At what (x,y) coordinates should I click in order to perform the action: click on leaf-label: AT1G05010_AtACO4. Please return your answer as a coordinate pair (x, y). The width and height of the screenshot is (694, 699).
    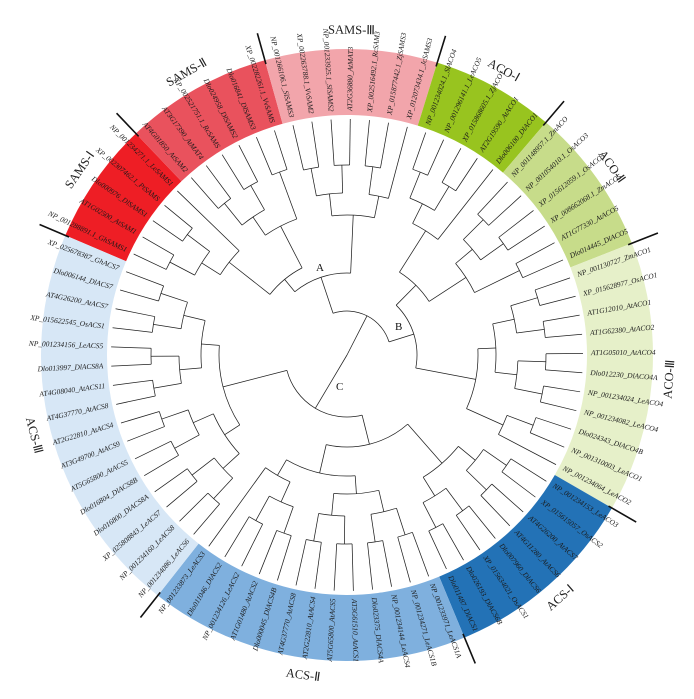
    Looking at the image, I should click on (623, 352).